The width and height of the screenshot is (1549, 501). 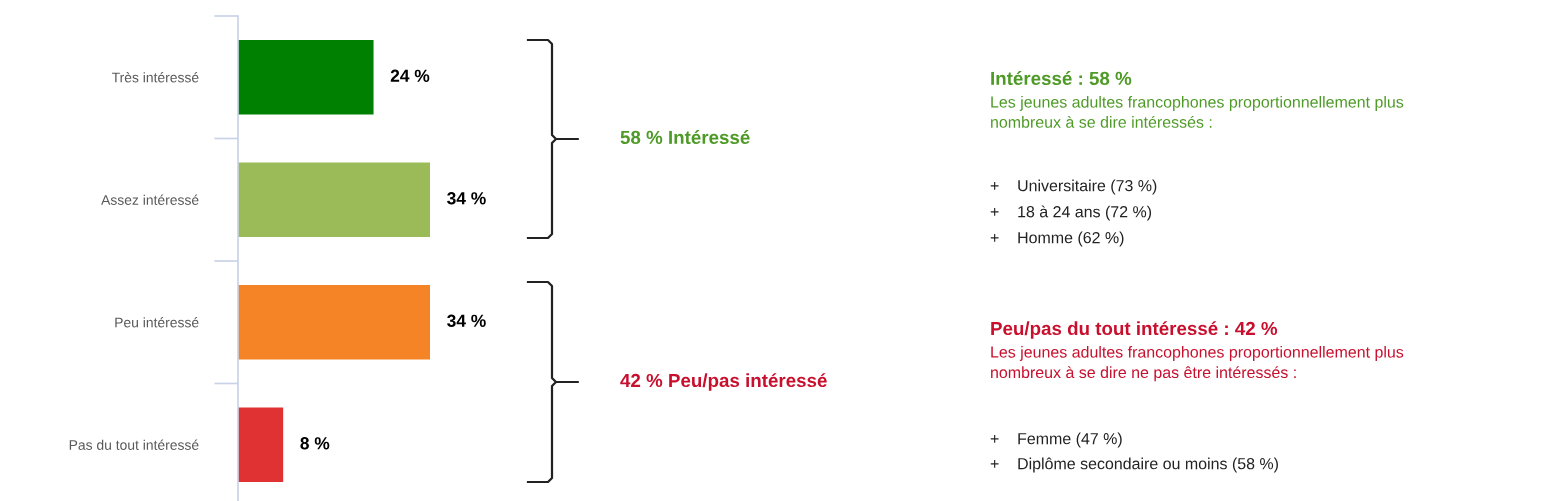 I want to click on text: 58 % Intéressé, so click(x=685, y=137).